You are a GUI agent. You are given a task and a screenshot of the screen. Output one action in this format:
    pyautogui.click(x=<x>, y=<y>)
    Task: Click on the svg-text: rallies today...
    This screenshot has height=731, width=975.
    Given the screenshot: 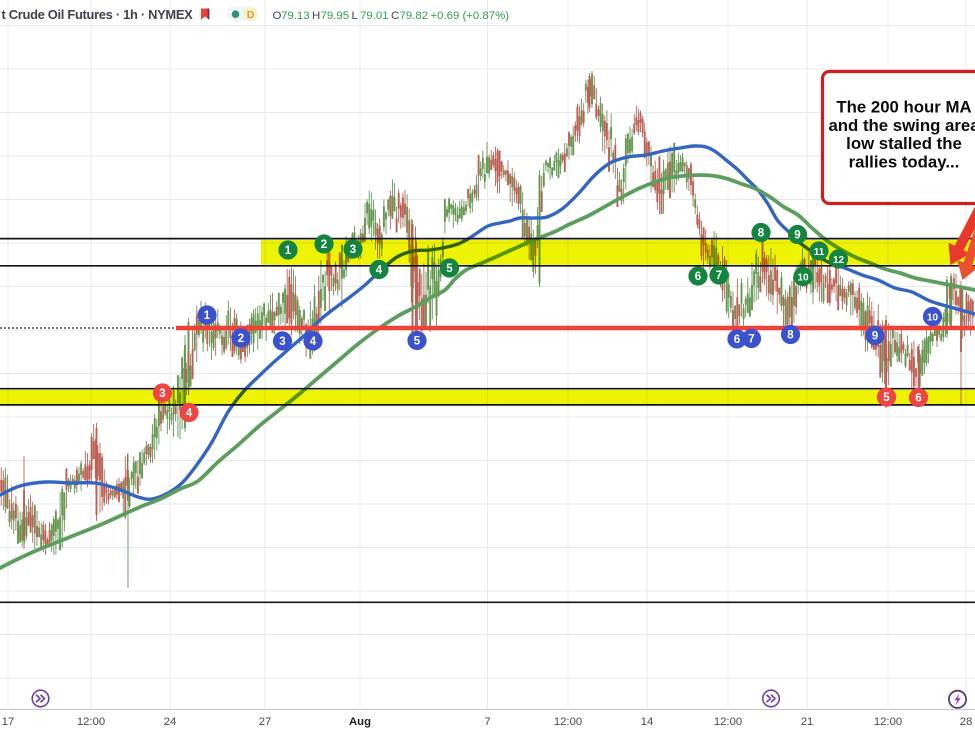 What is the action you would take?
    pyautogui.click(x=904, y=161)
    